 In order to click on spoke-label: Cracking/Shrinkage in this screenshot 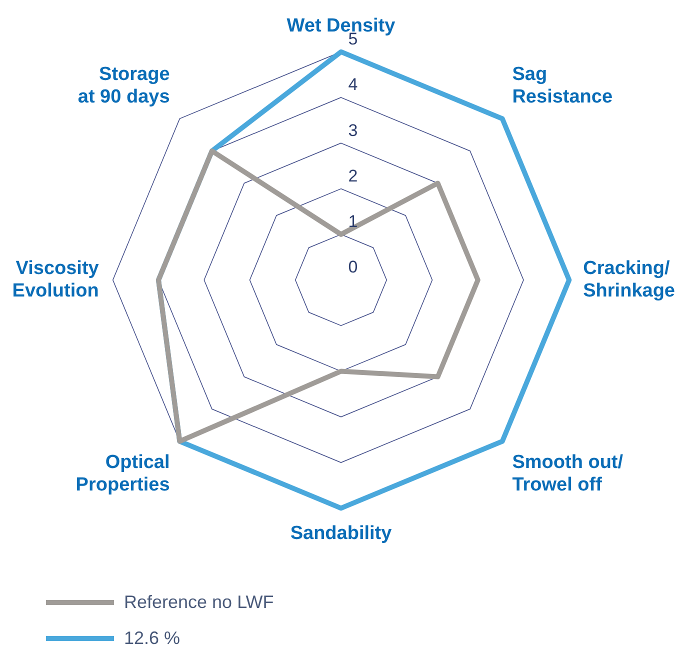, I will do `click(629, 280)`.